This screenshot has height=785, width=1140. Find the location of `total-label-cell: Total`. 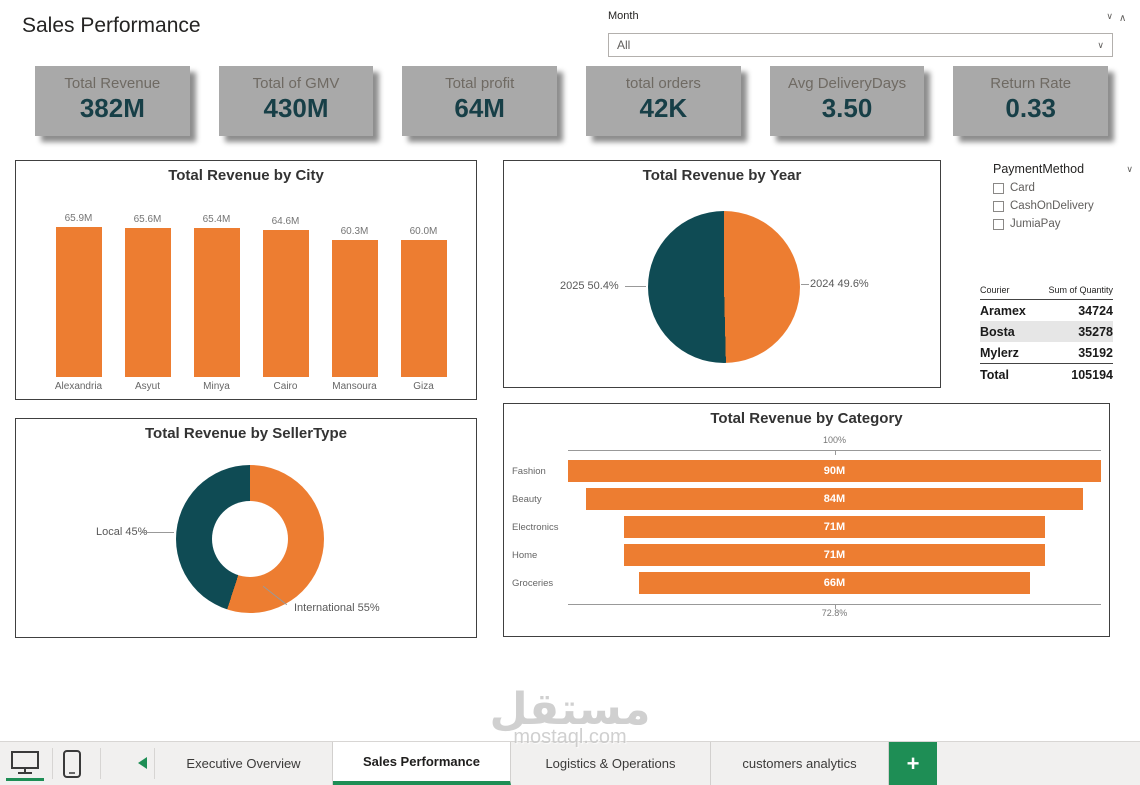

total-label-cell: Total is located at coordinates (994, 374).